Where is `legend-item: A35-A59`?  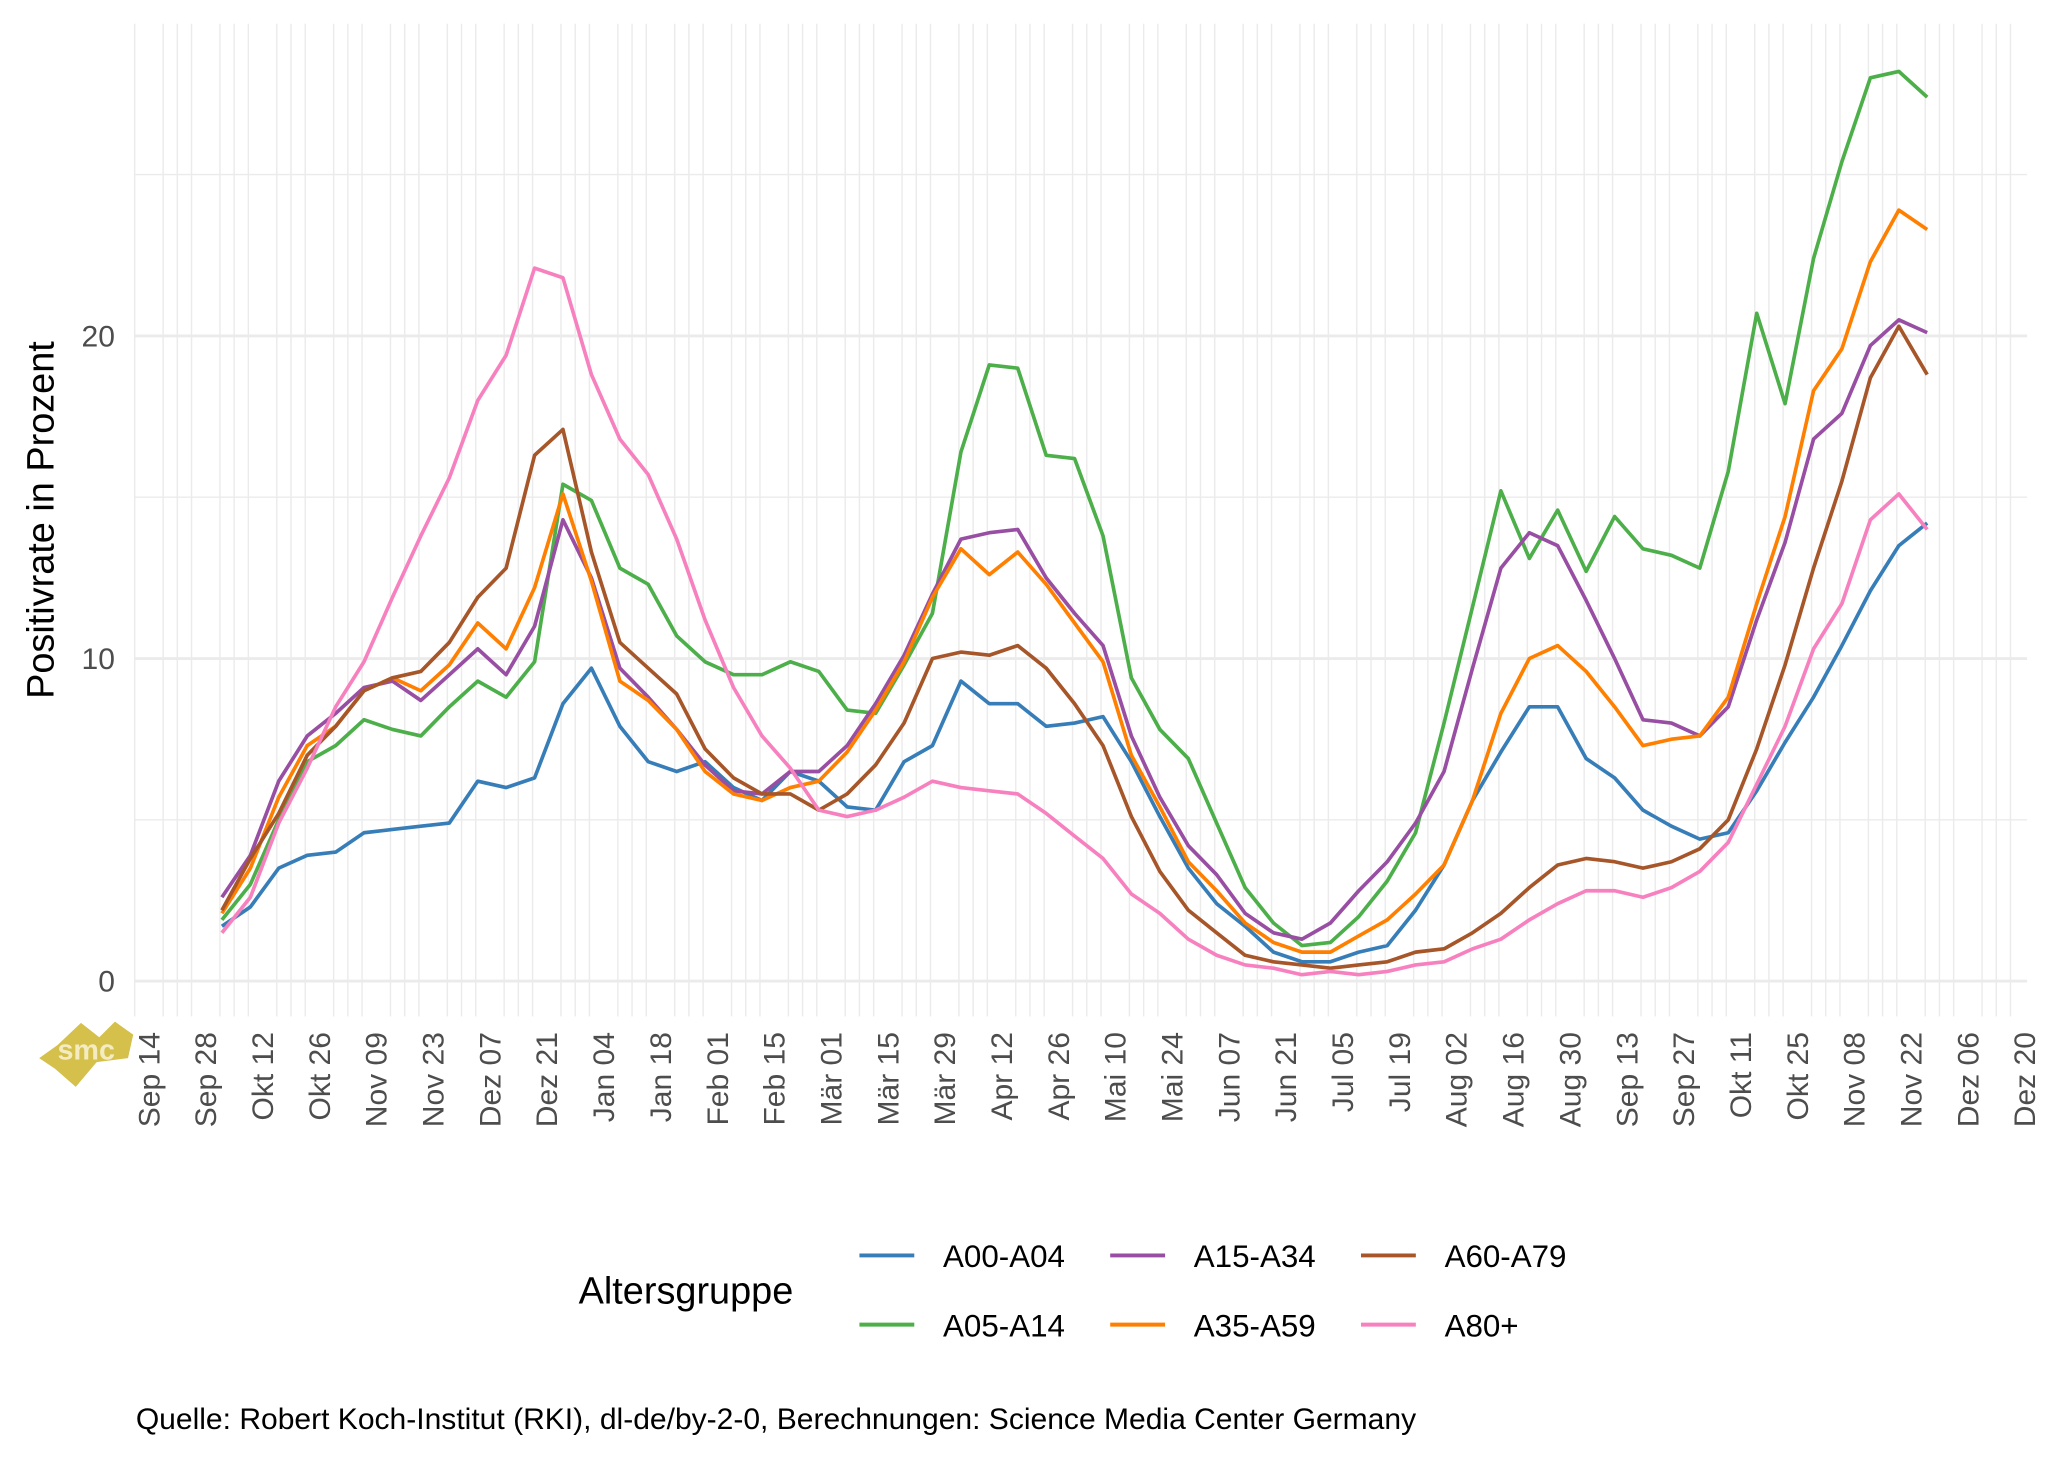 legend-item: A35-A59 is located at coordinates (1213, 1325).